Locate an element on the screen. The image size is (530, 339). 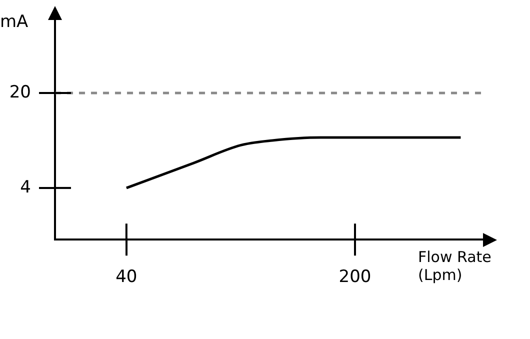
y-tick-label: 20 is located at coordinates (20, 92).